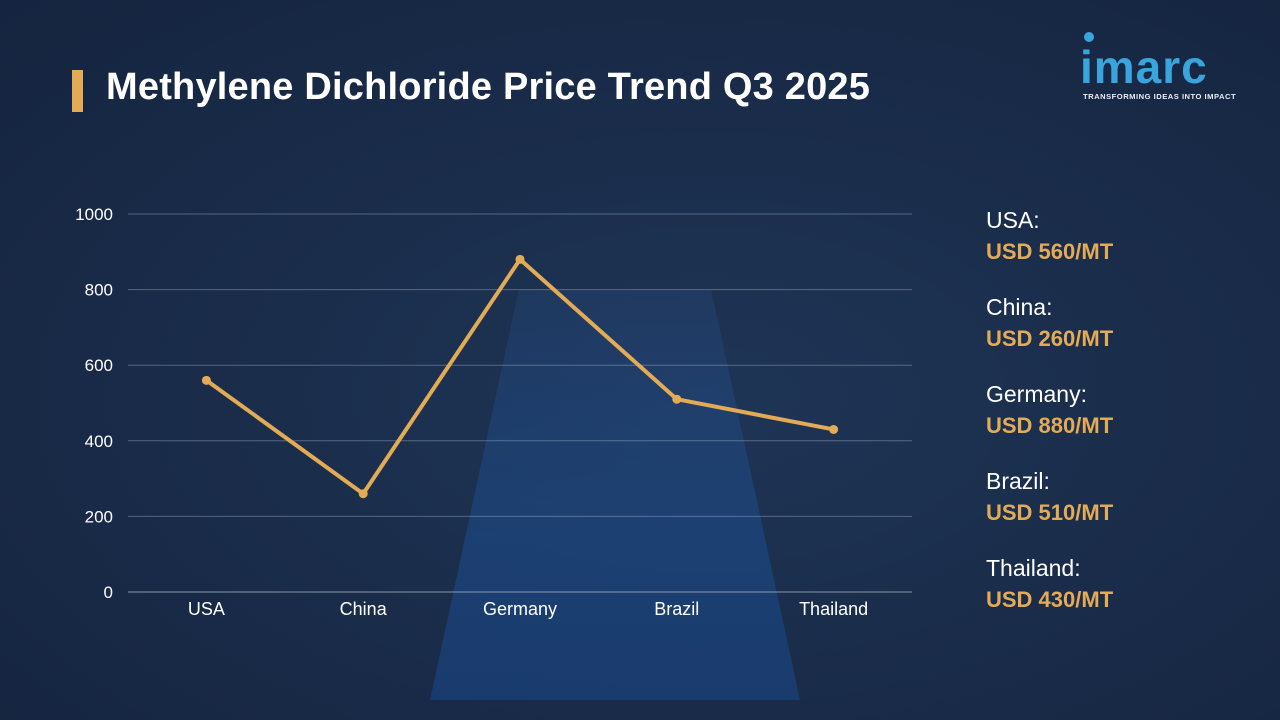 The width and height of the screenshot is (1280, 720). Describe the element at coordinates (1160, 96) in the screenshot. I see `logo-tagline: TRANSFORMING IDEAS INTO IMPACT` at that location.